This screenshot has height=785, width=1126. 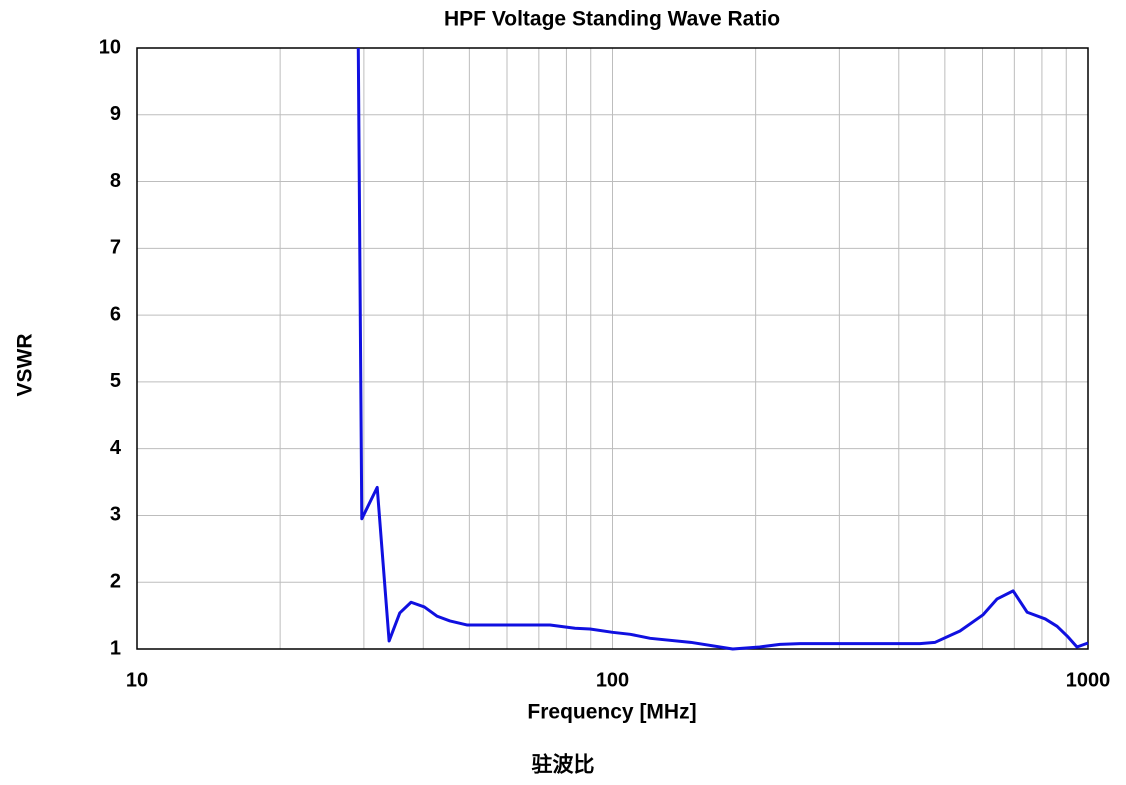 What do you see at coordinates (115, 114) in the screenshot?
I see `y-tick-label: 9` at bounding box center [115, 114].